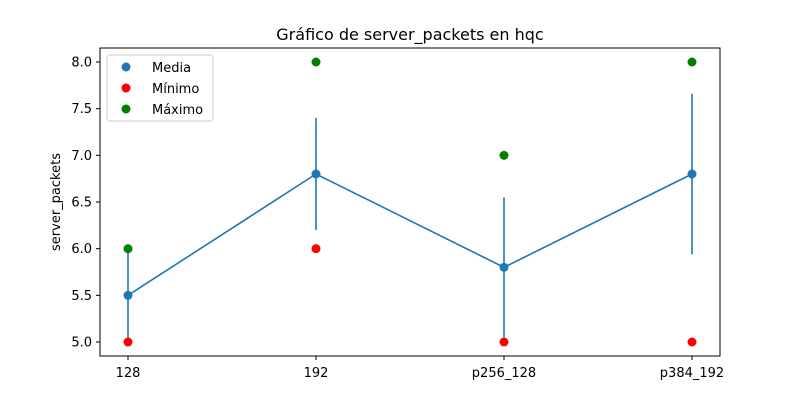  What do you see at coordinates (177, 110) in the screenshot?
I see `legend-label-maximo: Máximo` at bounding box center [177, 110].